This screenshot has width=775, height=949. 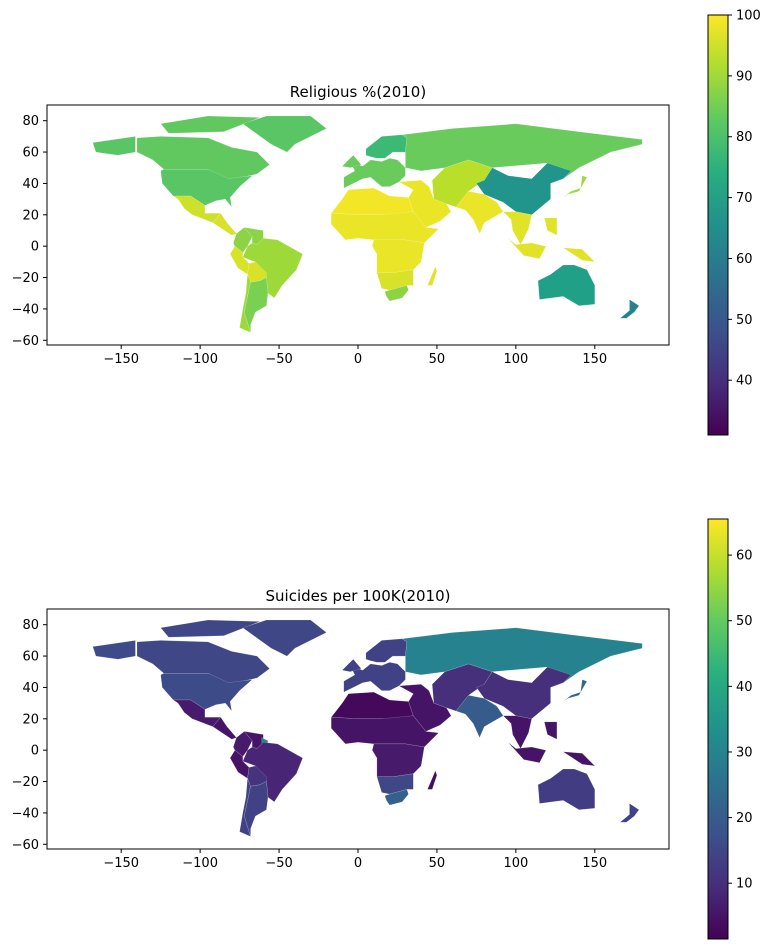 I want to click on colorbar: 40 50 60 70 80 90 100, so click(x=734, y=222).